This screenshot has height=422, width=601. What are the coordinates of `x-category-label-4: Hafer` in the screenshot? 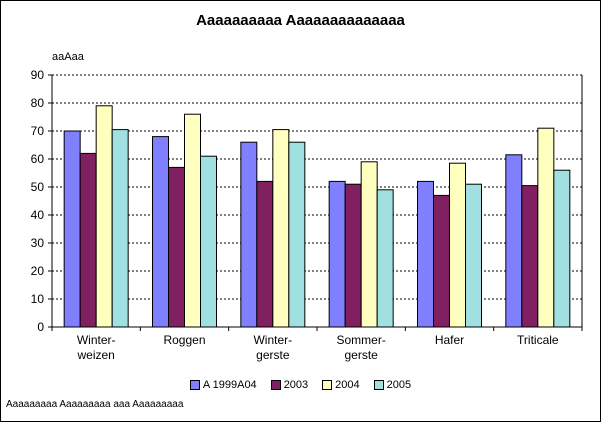 It's located at (449, 340).